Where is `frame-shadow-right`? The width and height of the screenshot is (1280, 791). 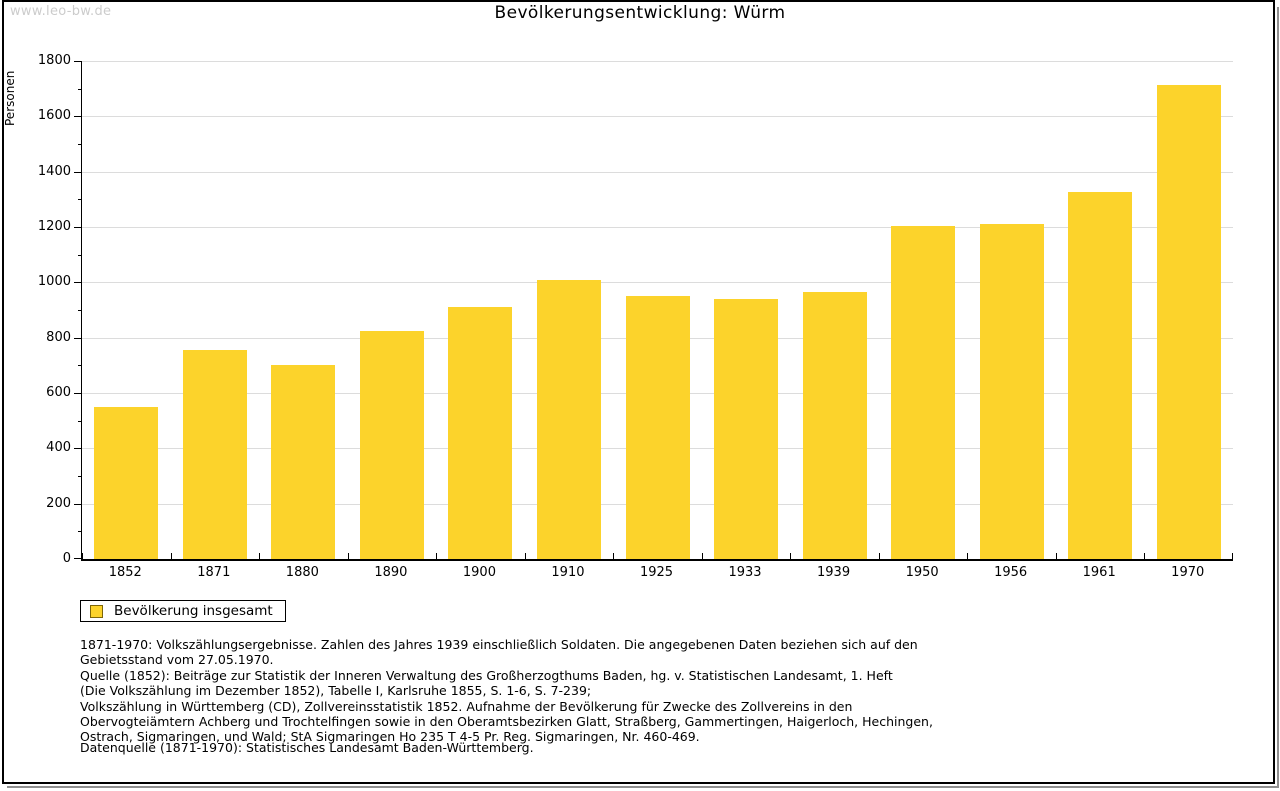
frame-shadow-right is located at coordinates (1278, 396).